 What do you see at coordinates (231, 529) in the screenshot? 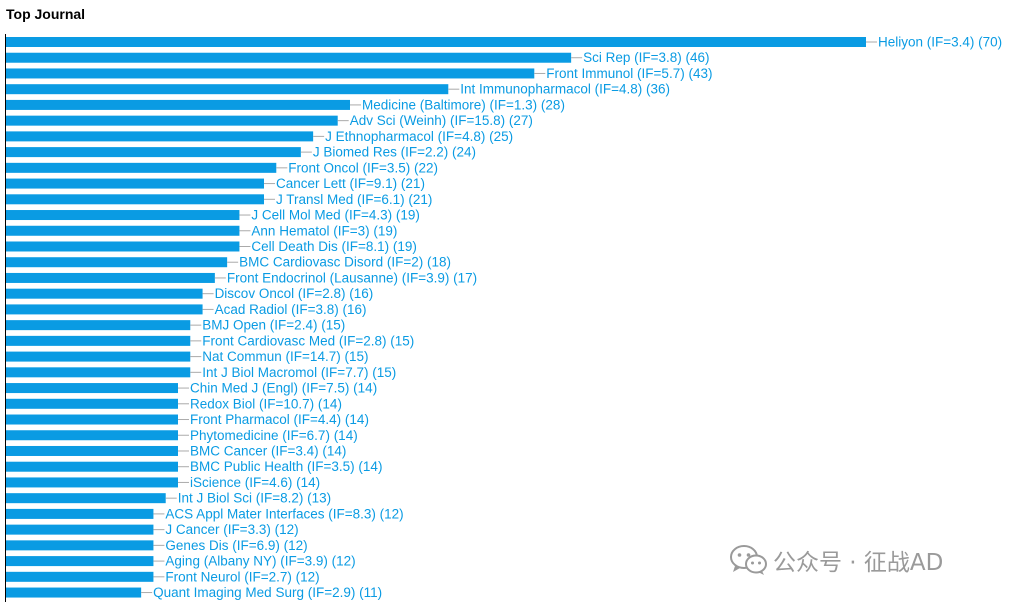
I see `bar-label: J Cancer (IF=3.3) (12)` at bounding box center [231, 529].